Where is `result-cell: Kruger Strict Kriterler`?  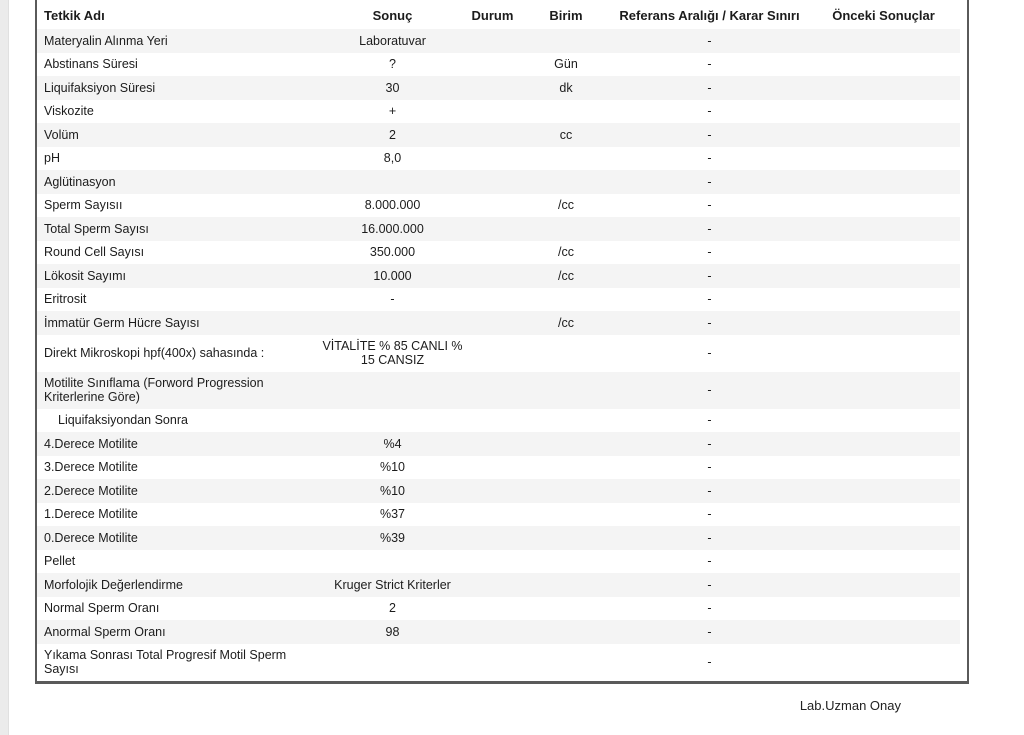
result-cell: Kruger Strict Kriterler is located at coordinates (392, 584).